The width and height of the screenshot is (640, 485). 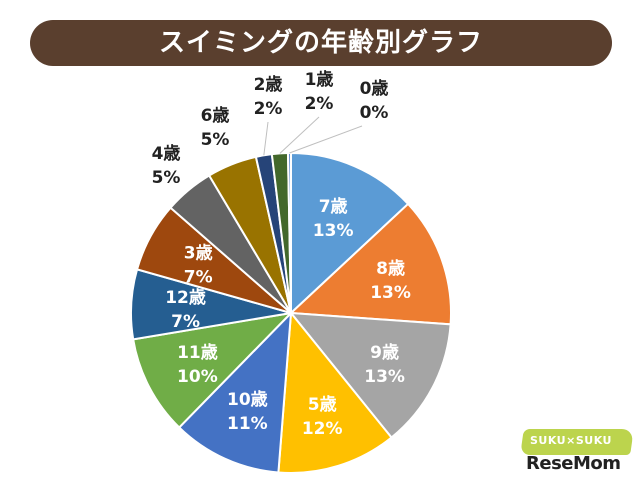 I want to click on slice-percent-10: 5%, so click(x=215, y=140).